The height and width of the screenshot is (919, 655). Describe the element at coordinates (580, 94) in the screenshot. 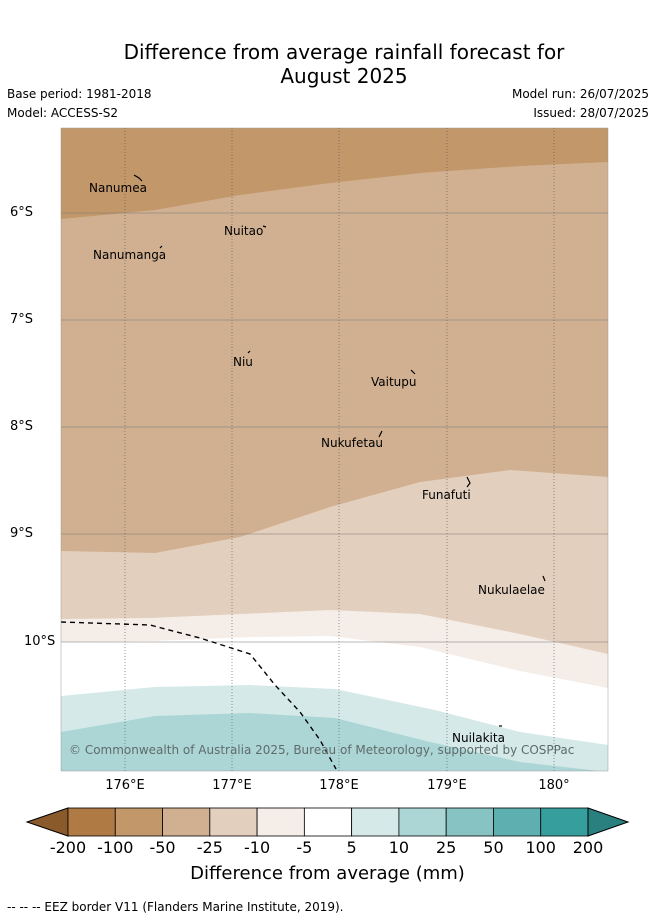

I see `model-run-label: Model run: 26/07/2025` at that location.